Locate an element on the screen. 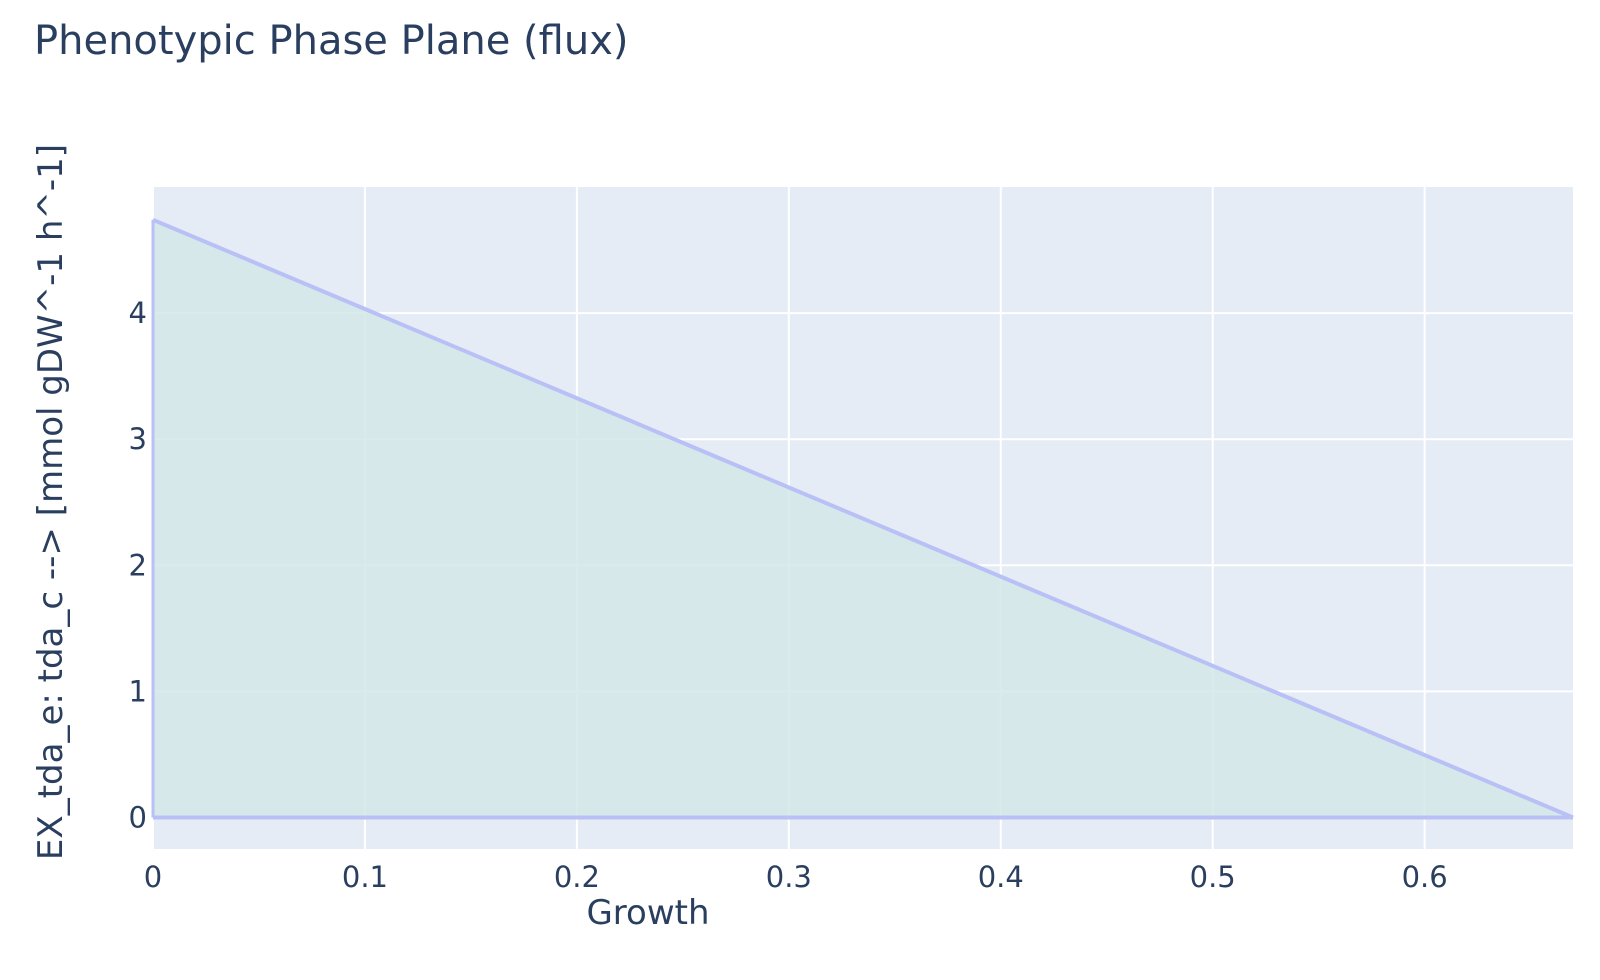 The height and width of the screenshot is (980, 1600). y-axis-ticks: 0 1 2 3 4 is located at coordinates (138, 565).